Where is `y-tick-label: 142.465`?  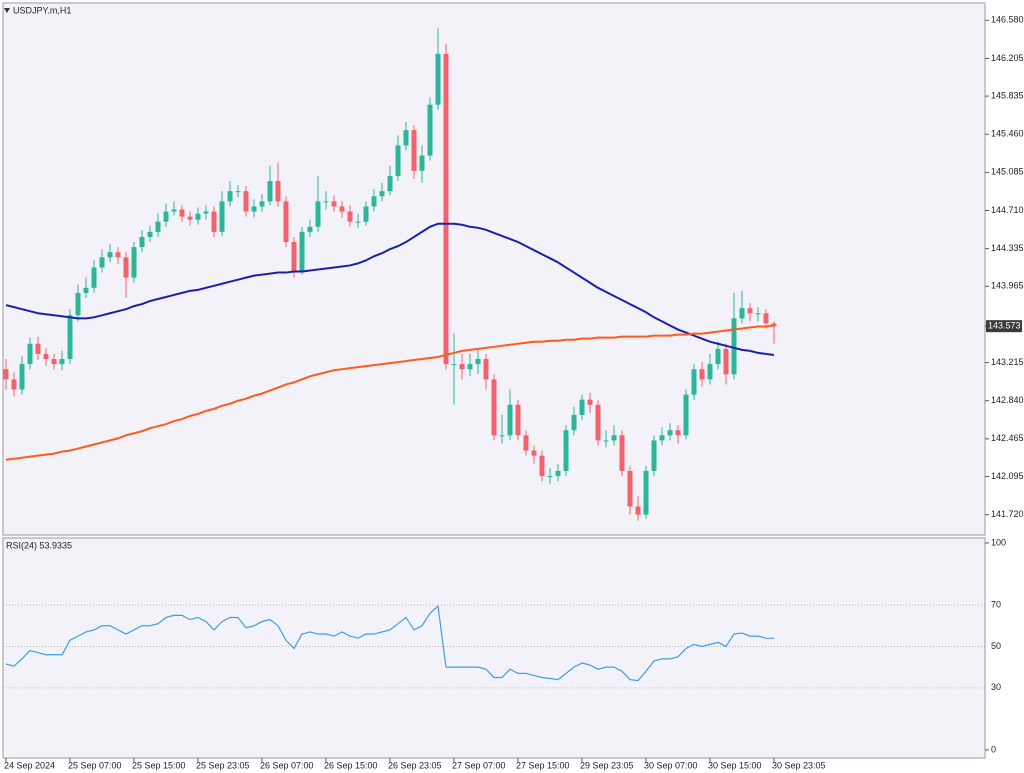
y-tick-label: 142.465 is located at coordinates (1007, 438).